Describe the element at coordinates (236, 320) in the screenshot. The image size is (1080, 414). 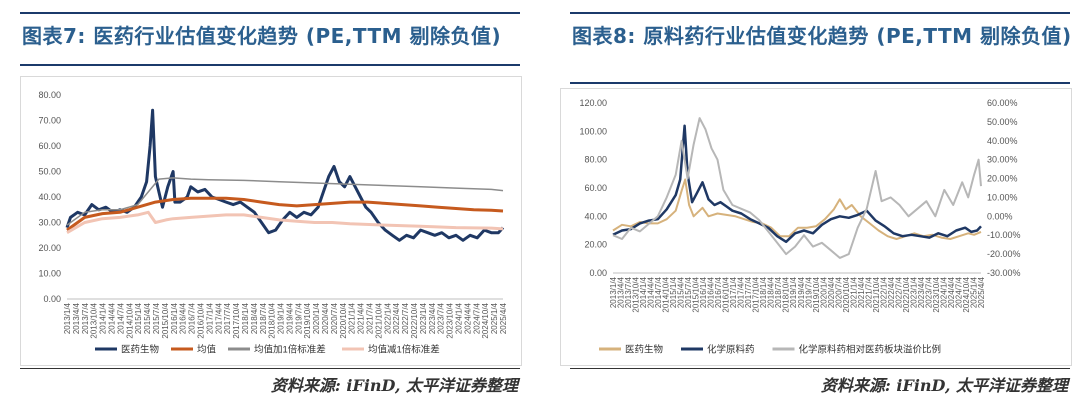
I see `x-tick-label: 2017/10/4` at that location.